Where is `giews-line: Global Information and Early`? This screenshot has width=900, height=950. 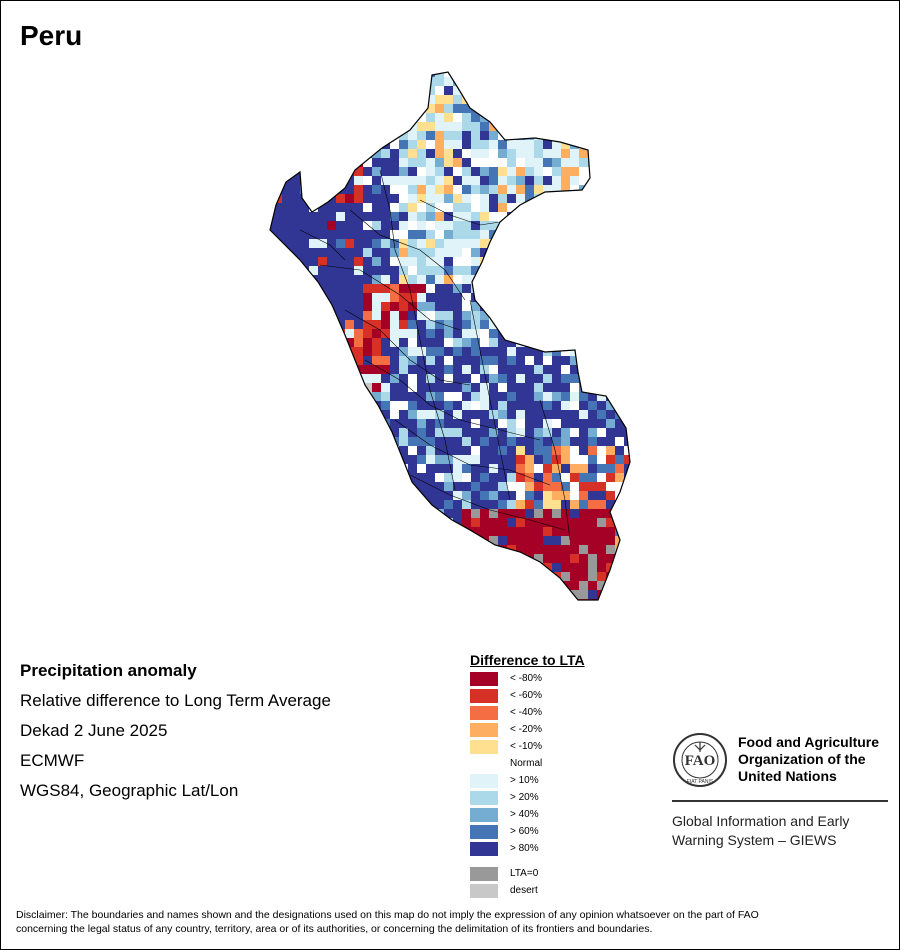
giews-line: Global Information and Early is located at coordinates (761, 821).